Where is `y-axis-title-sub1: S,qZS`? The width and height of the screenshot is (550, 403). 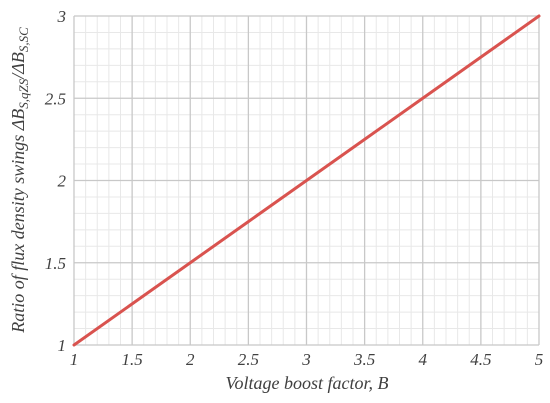 y-axis-title-sub1: S,qZS is located at coordinates (23, 93).